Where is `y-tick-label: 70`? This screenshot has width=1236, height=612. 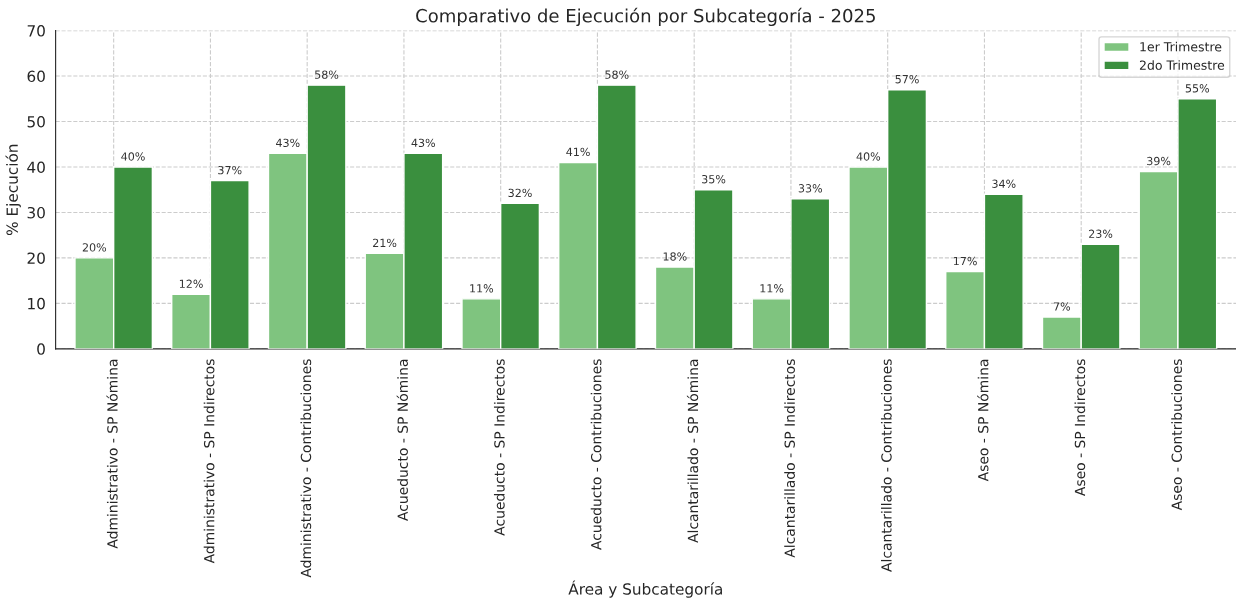 y-tick-label: 70 is located at coordinates (36, 31).